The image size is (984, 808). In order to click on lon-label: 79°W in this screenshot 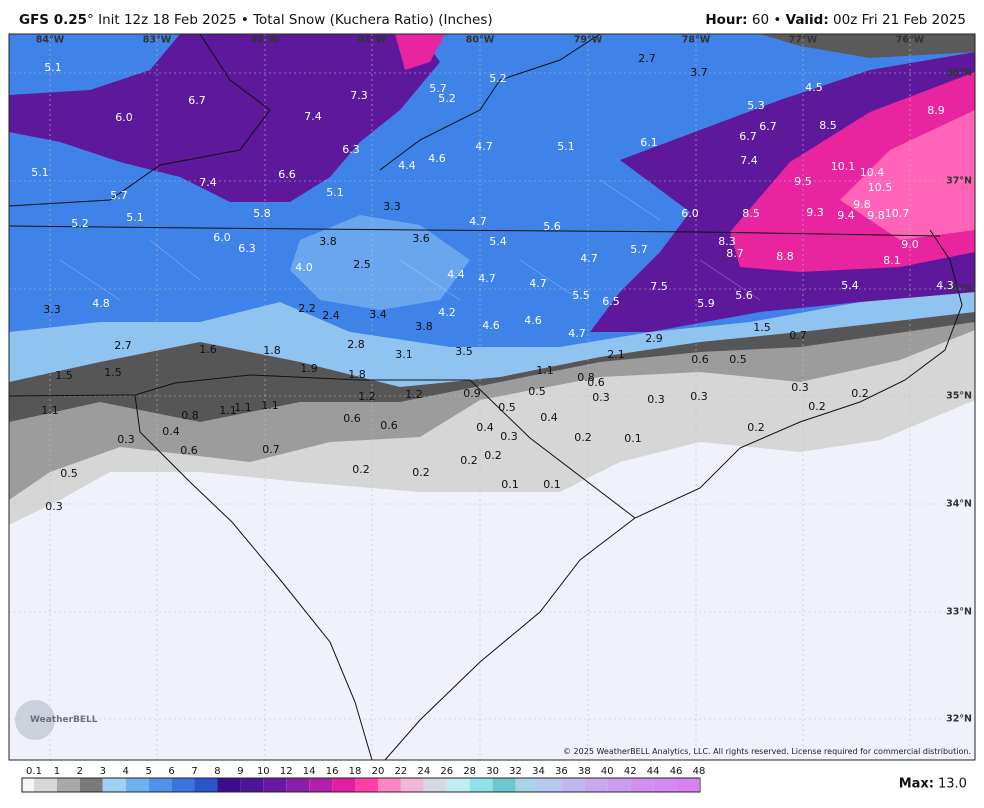, I will do `click(588, 40)`.